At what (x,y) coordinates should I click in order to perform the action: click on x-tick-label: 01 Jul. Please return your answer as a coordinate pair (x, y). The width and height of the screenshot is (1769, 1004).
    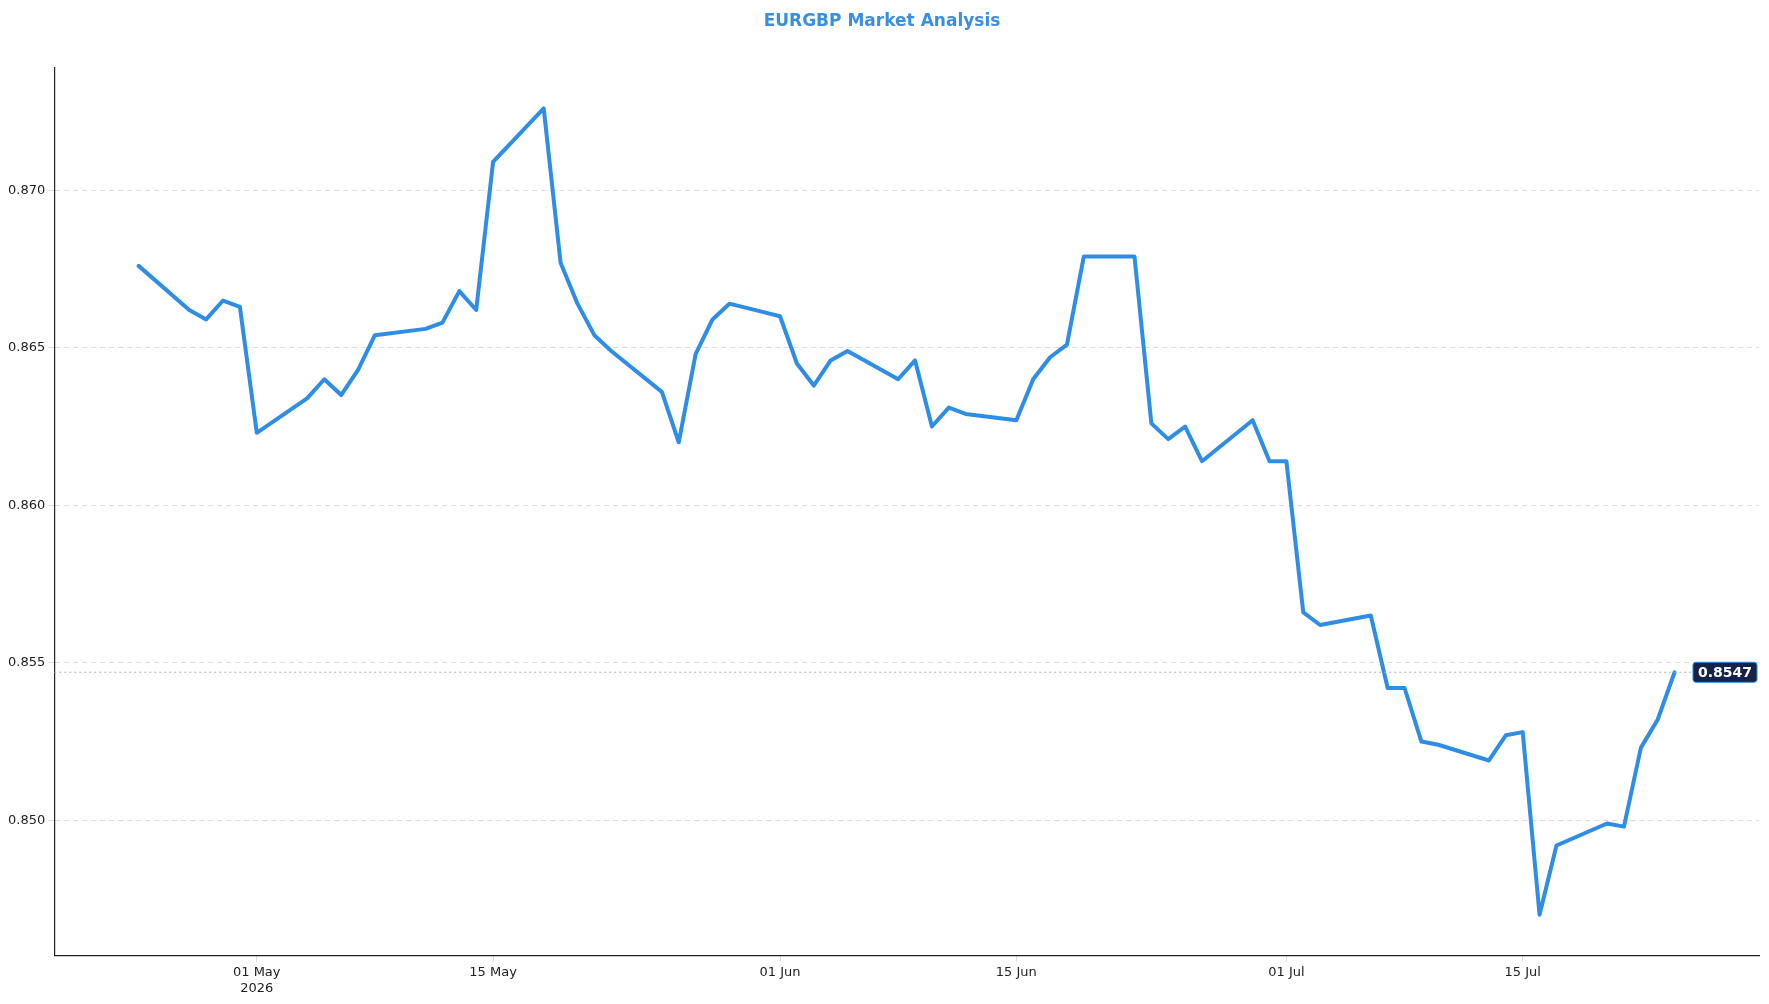
    Looking at the image, I should click on (1286, 971).